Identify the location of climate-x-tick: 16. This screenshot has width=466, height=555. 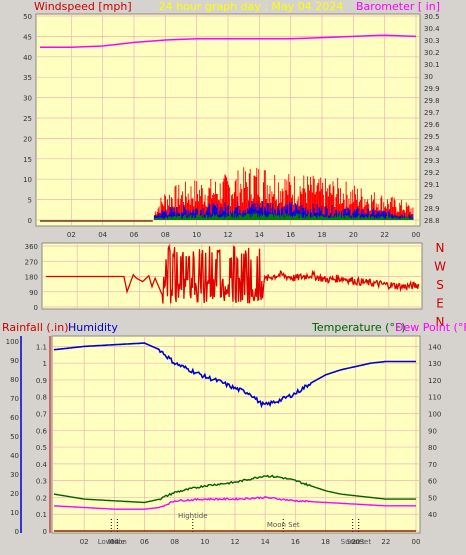
(295, 542).